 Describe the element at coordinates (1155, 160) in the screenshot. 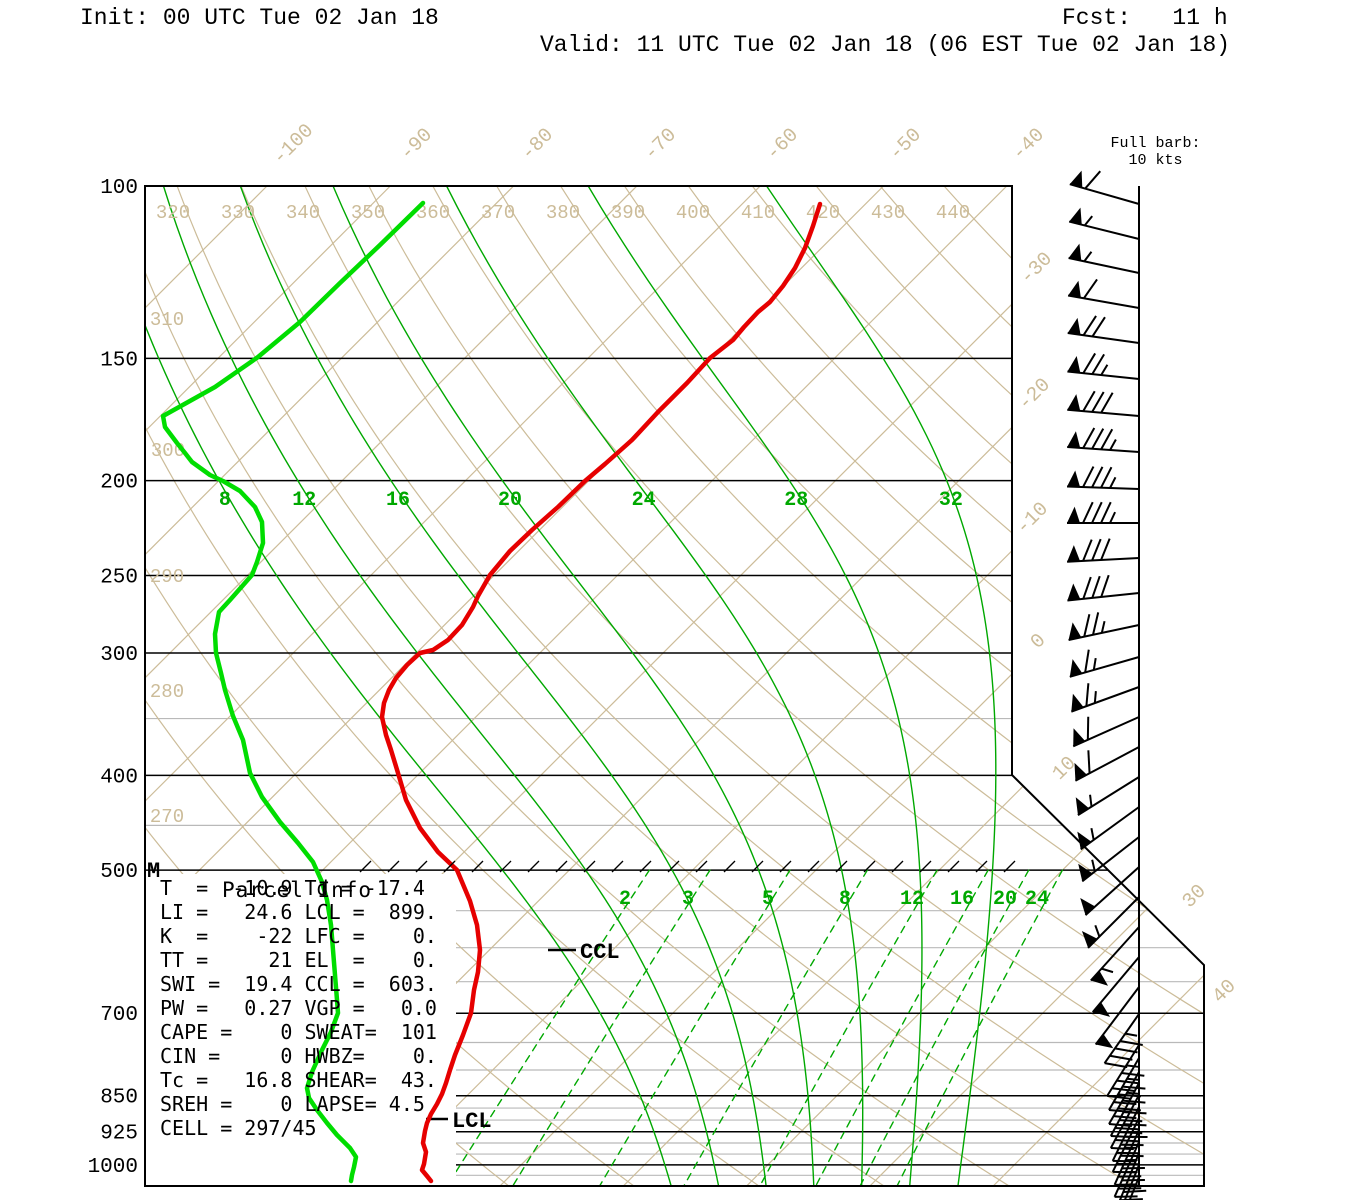

I see `wind-barb-legend-value: 10 kts` at that location.